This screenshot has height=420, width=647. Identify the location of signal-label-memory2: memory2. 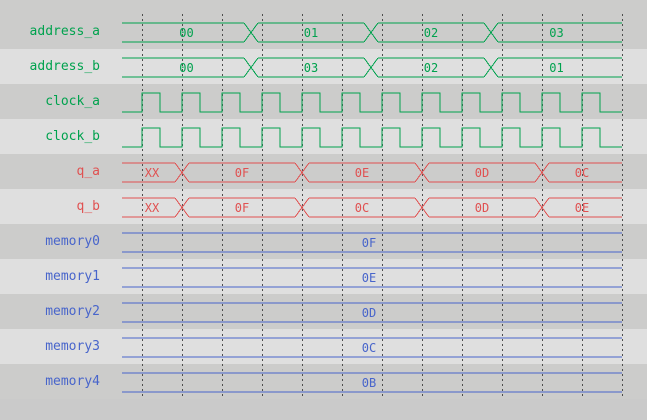
(72, 311).